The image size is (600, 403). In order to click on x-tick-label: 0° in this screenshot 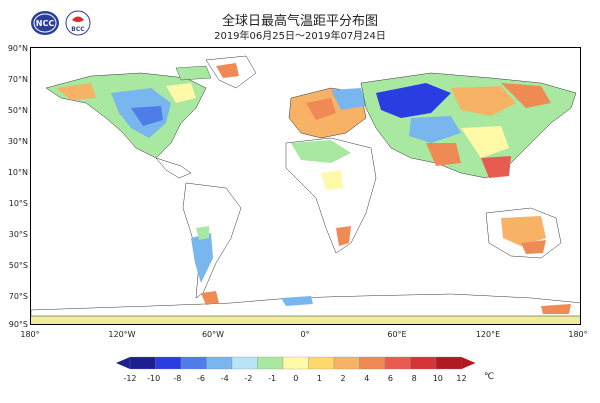, I will do `click(305, 334)`.